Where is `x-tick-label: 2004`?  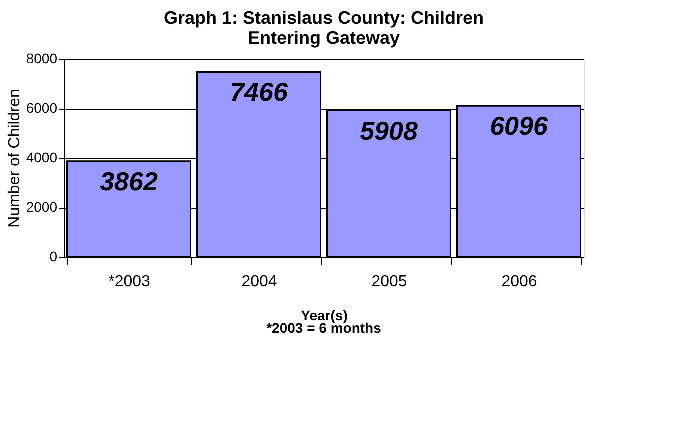
x-tick-label: 2004 is located at coordinates (260, 282).